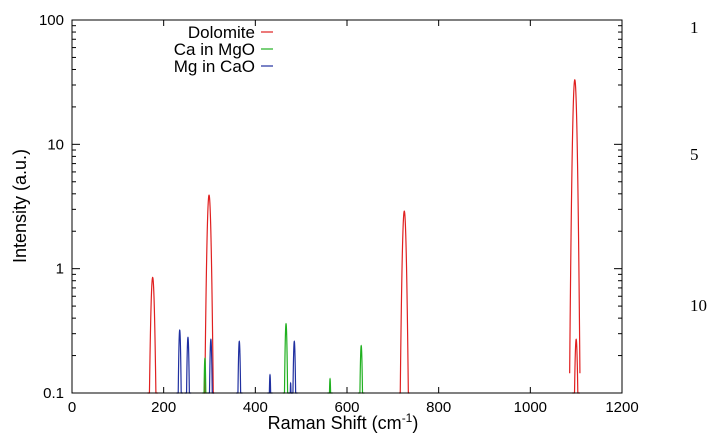 This screenshot has height=437, width=721. What do you see at coordinates (255, 407) in the screenshot?
I see `x-tick-label: 400` at bounding box center [255, 407].